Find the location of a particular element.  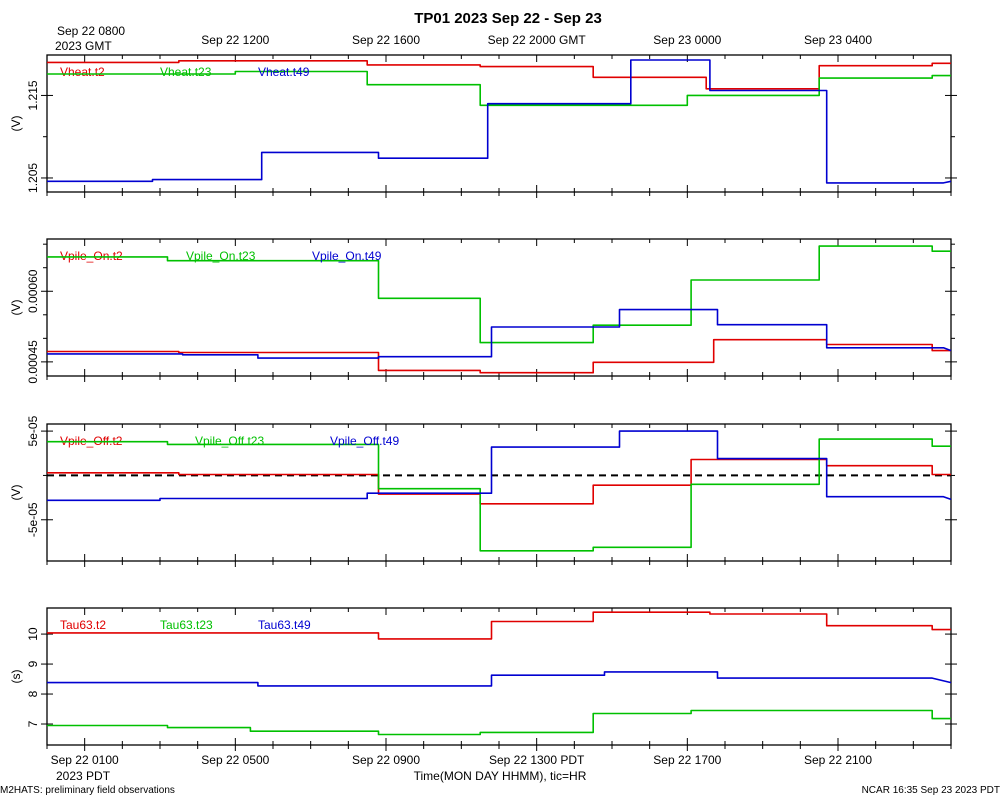

legend-entry: Tau63.t2 is located at coordinates (83, 625).